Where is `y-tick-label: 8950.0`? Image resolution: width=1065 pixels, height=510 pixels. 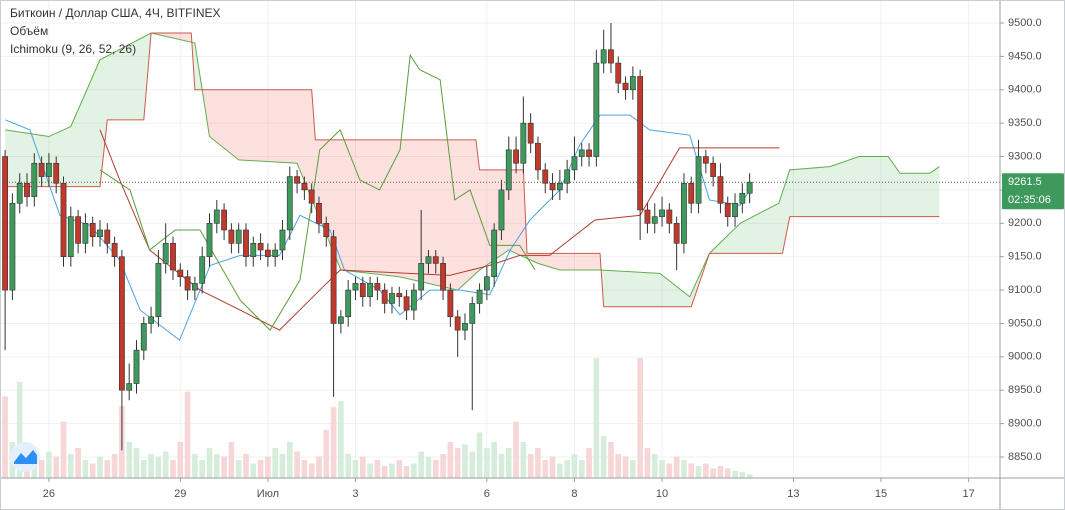
y-tick-label: 8950.0 is located at coordinates (1025, 390).